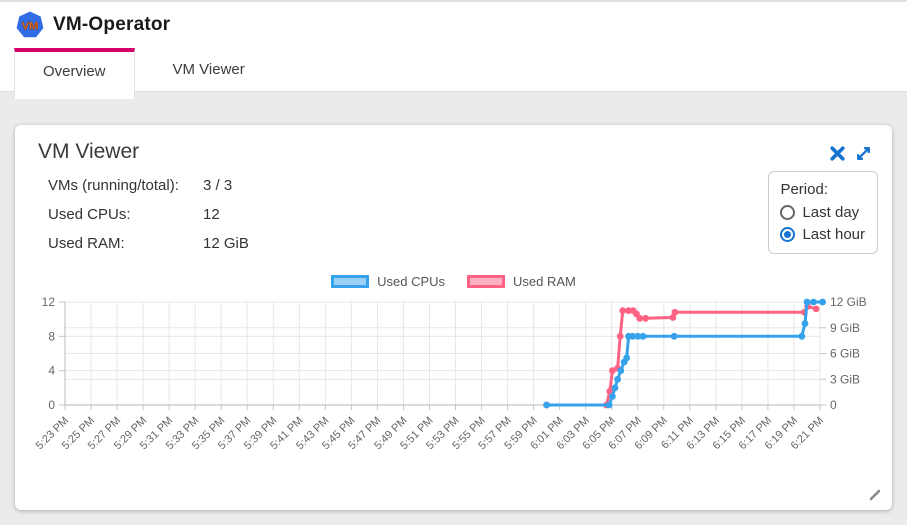  What do you see at coordinates (49, 302) in the screenshot?
I see `svg-text: 12` at bounding box center [49, 302].